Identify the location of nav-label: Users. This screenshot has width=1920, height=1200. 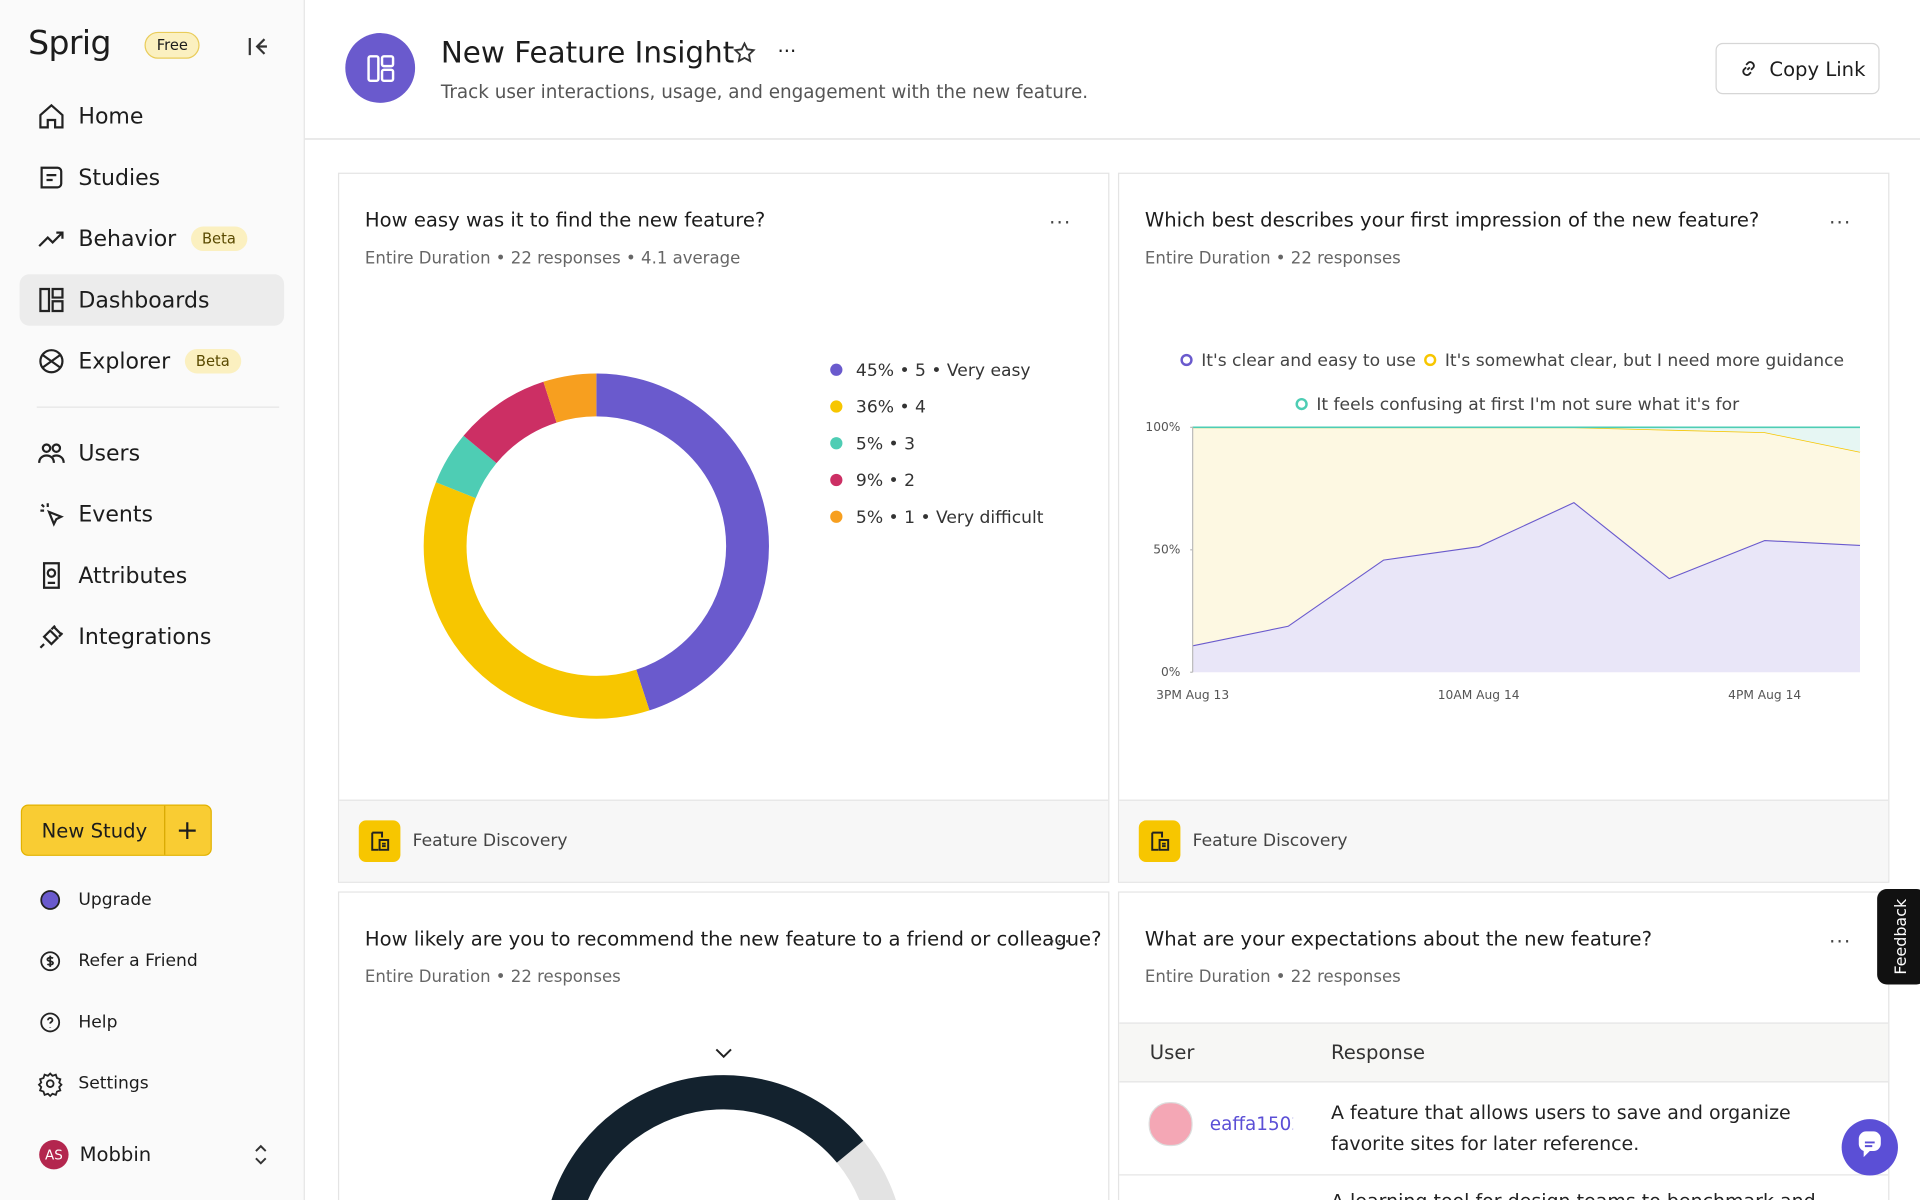
(109, 453).